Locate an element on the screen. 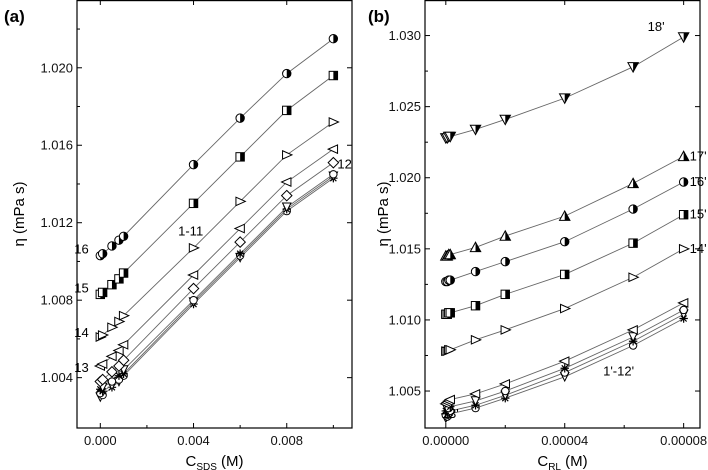 The image size is (708, 470). y-tick-label: 1.015 is located at coordinates (404, 248).